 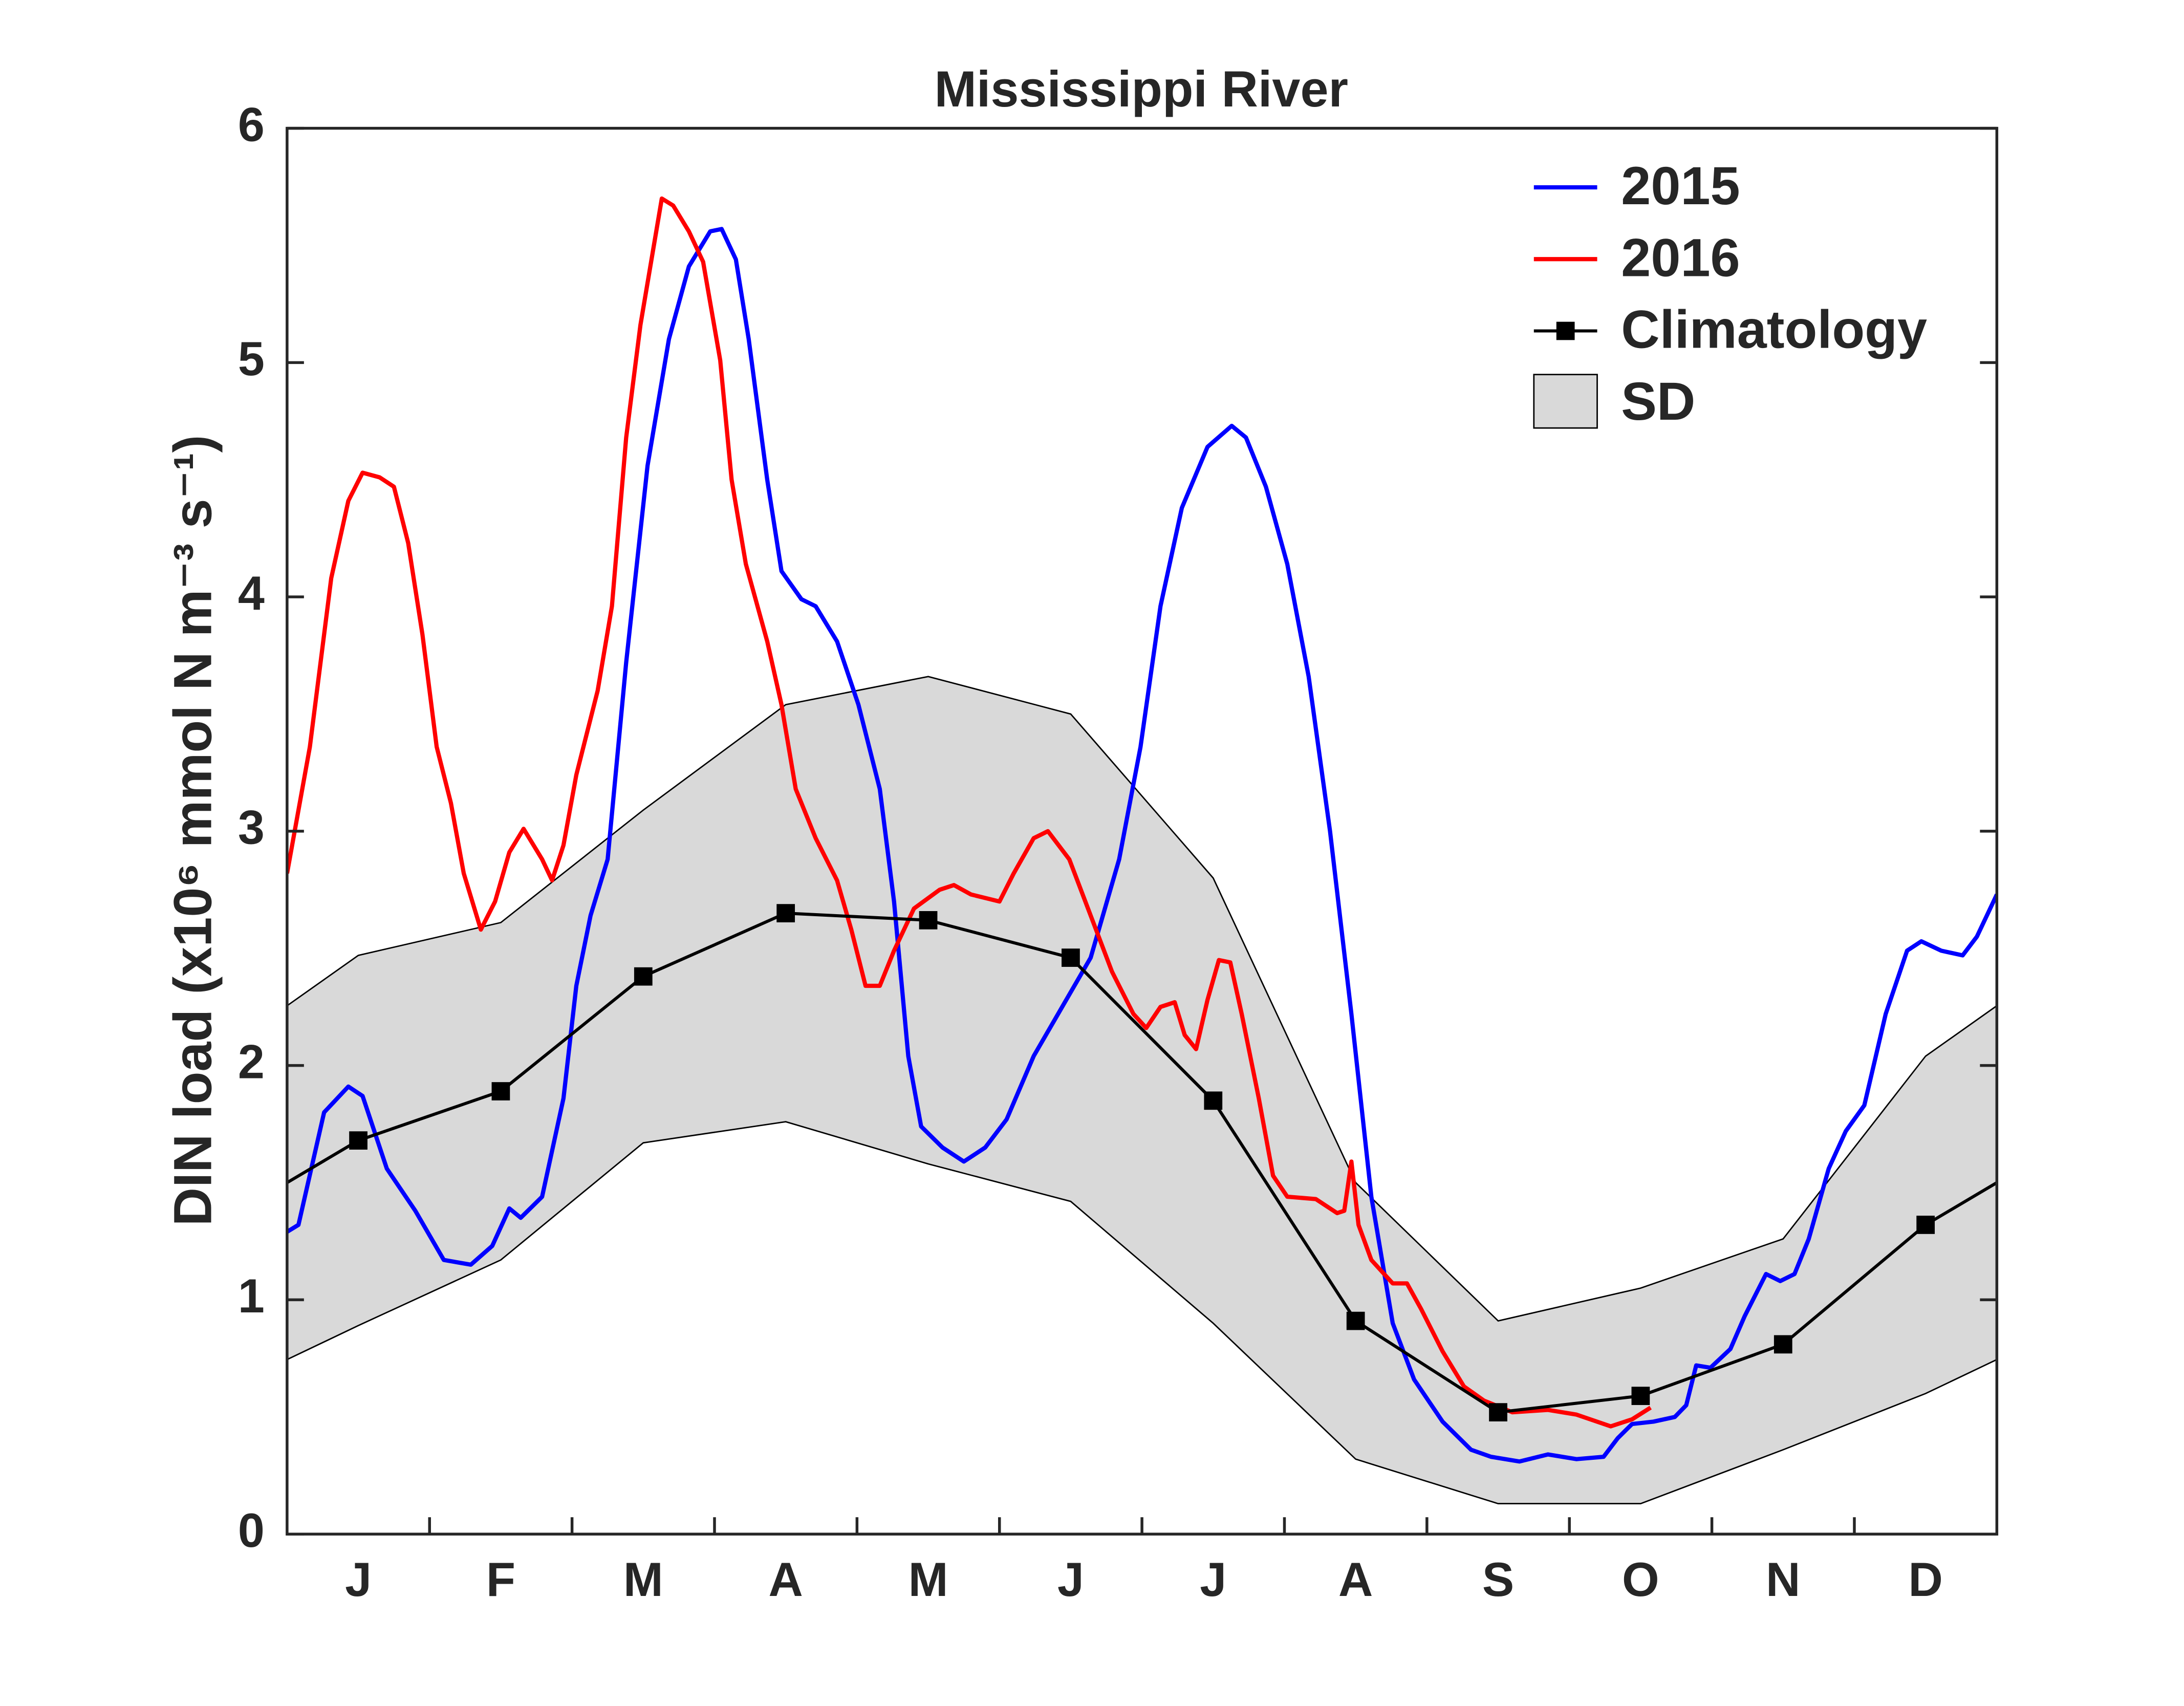 I want to click on x-tick-label: N, so click(x=1783, y=1579).